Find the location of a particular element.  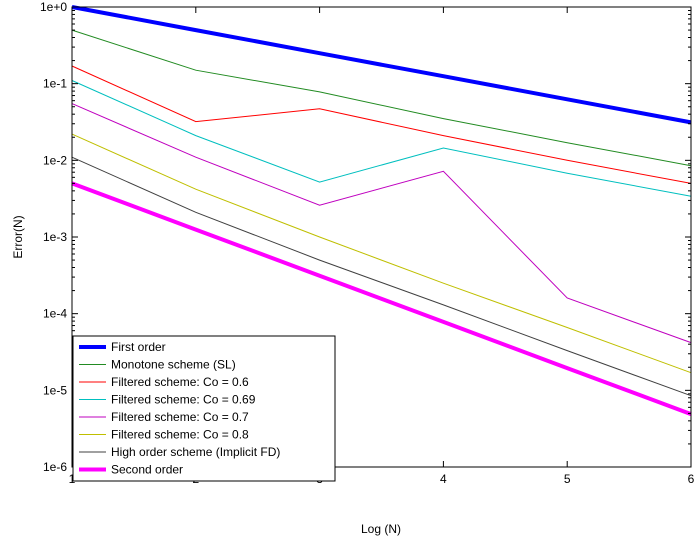

y-tick-label: 1e-4 is located at coordinates (55, 314).